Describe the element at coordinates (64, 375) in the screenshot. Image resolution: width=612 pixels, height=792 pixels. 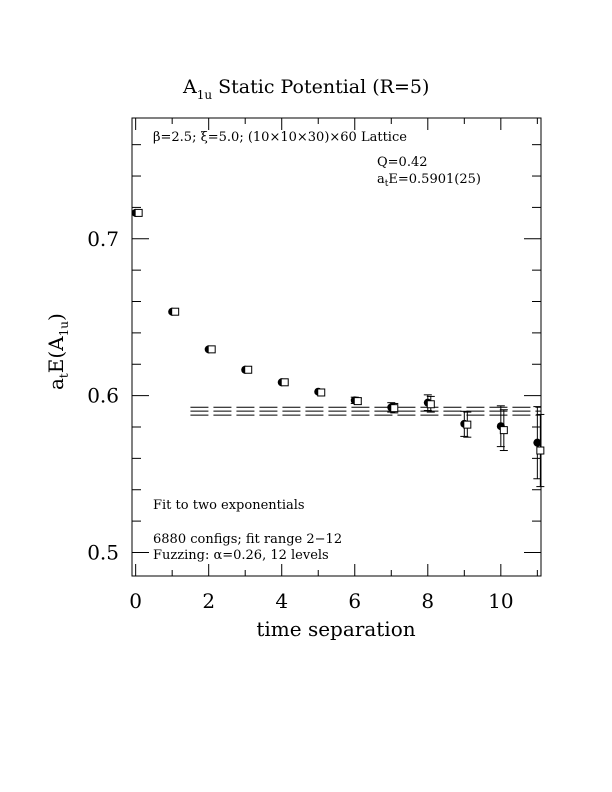
I see `y-axis-label-sub-t: t` at that location.